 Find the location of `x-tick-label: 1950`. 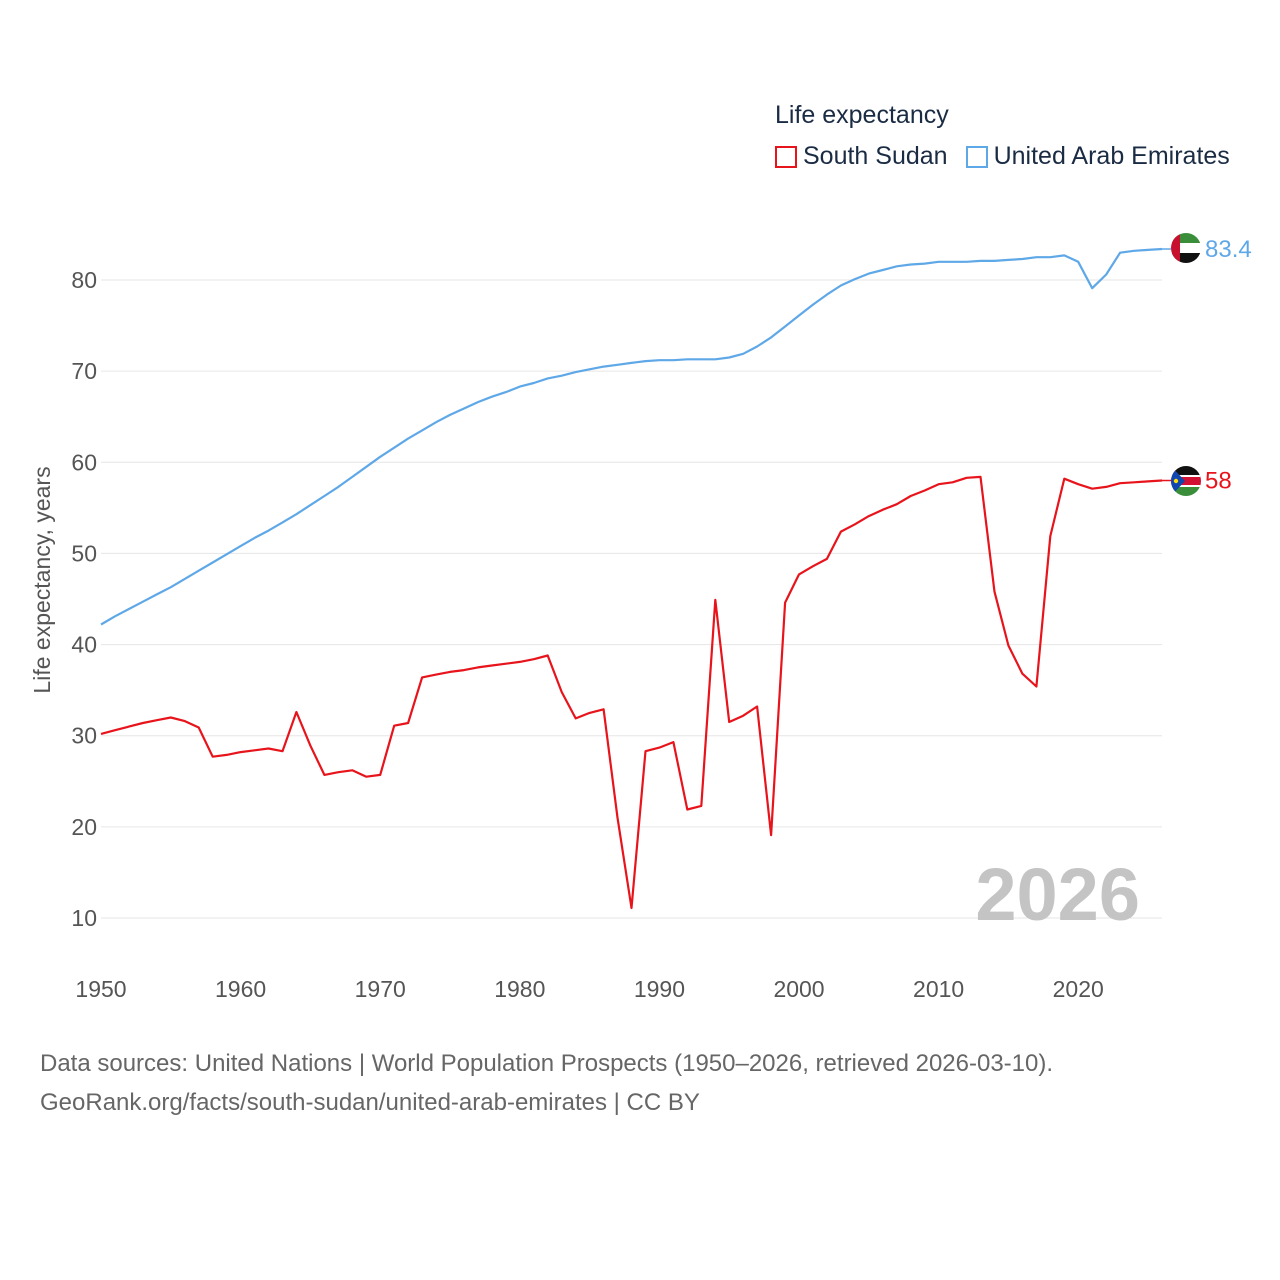

x-tick-label: 1950 is located at coordinates (100, 989).